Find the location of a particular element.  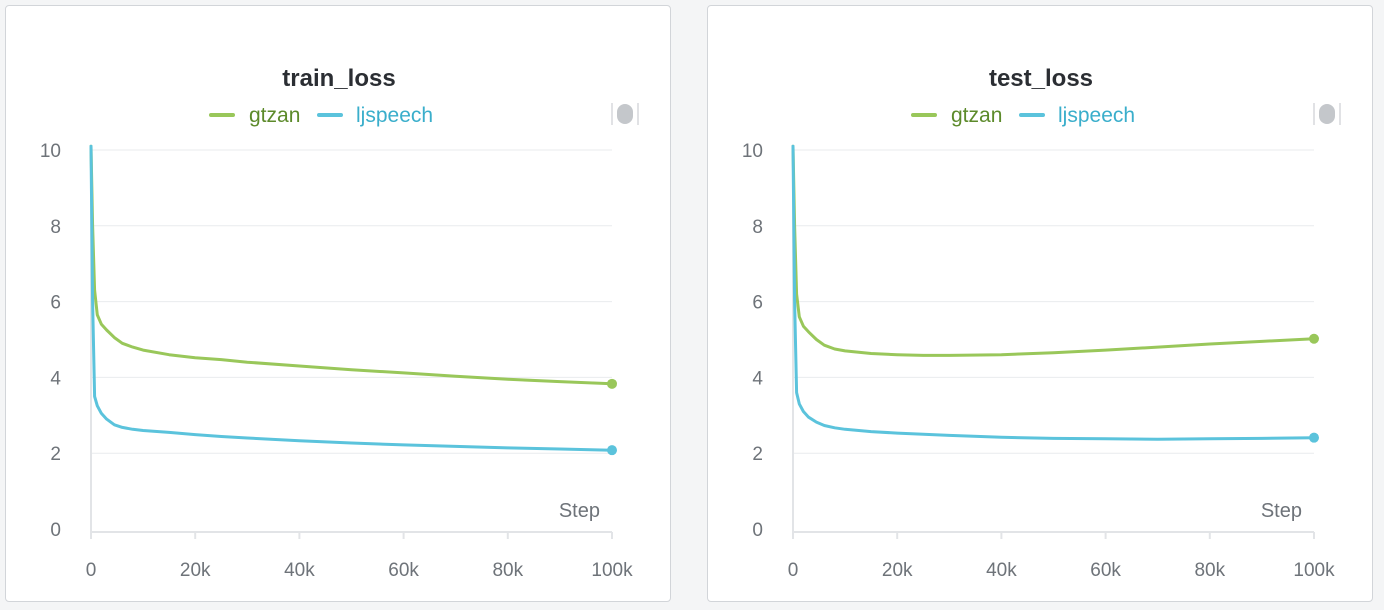

chart-title: test_loss is located at coordinates (1041, 78).